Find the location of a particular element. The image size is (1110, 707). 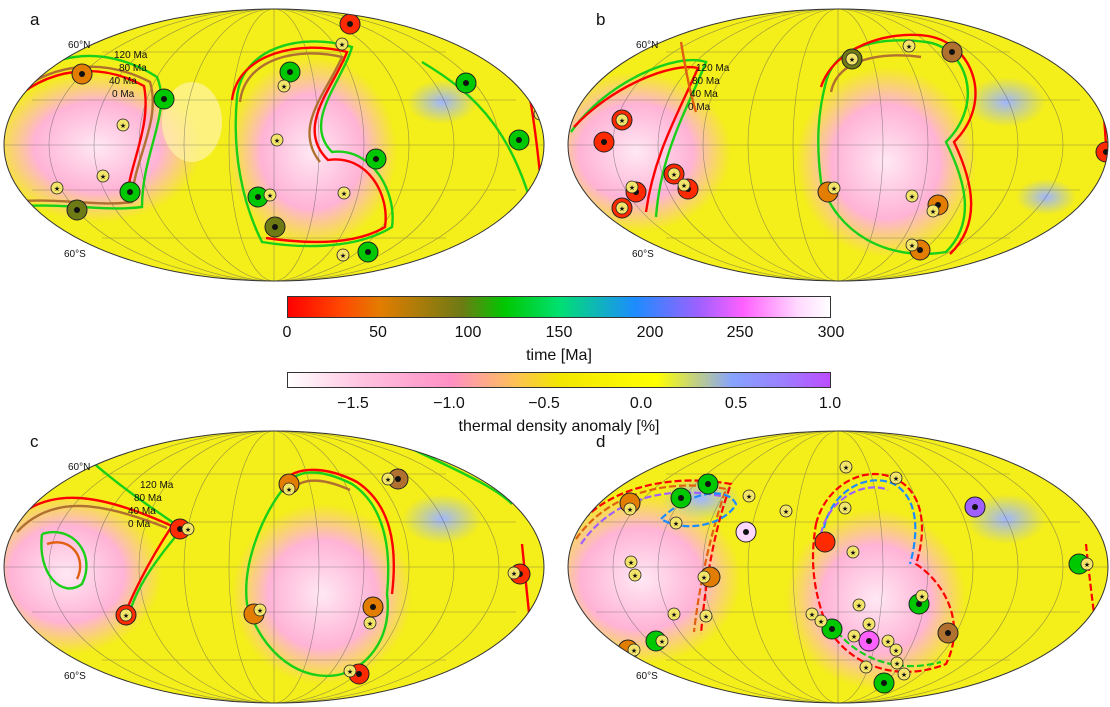

time-colorbar is located at coordinates (559, 307).